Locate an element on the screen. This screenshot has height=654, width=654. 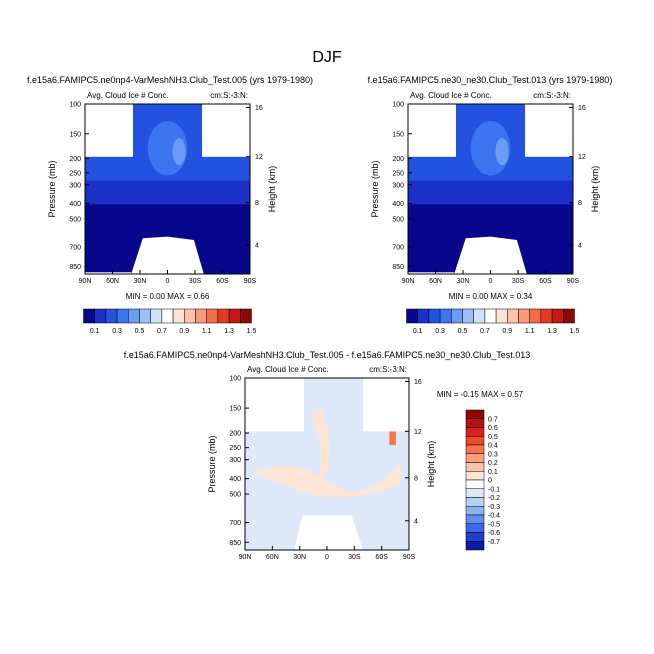
y-axis-title: Pressure (mb) is located at coordinates (52, 188).